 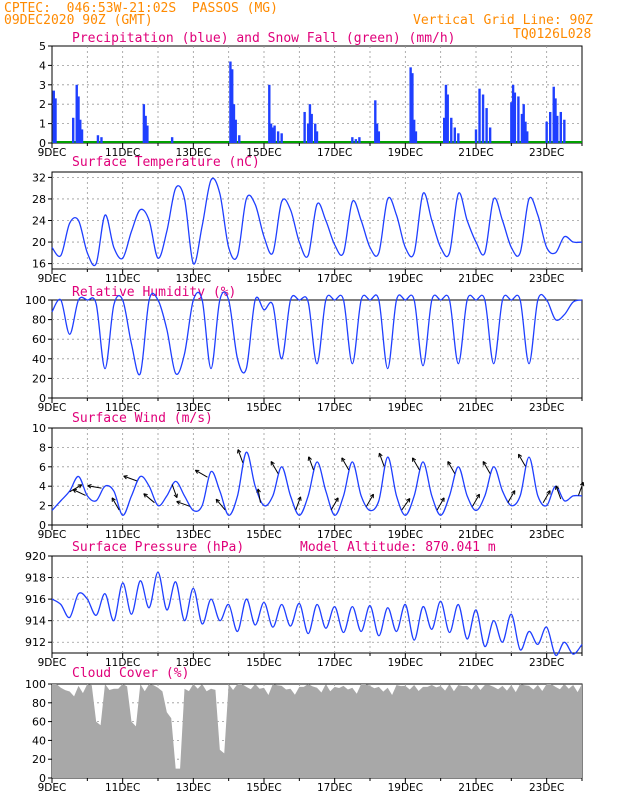 I want to click on altitude-title: Model Altitude: 870.041 m, so click(x=398, y=547).